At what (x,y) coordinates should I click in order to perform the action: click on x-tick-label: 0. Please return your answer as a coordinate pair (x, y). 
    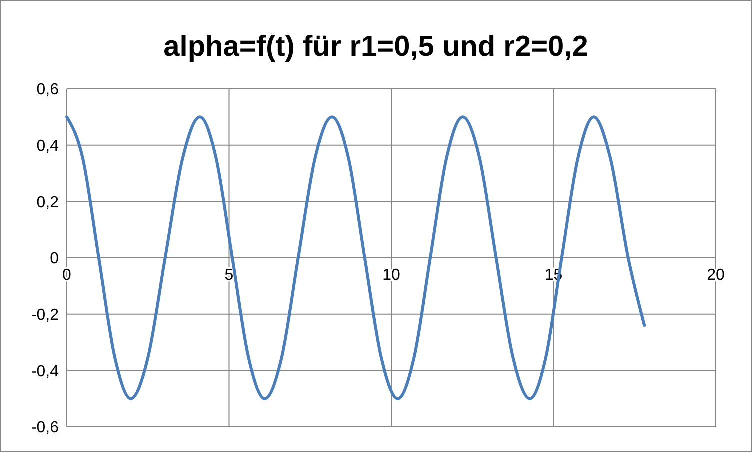
    Looking at the image, I should click on (67, 275).